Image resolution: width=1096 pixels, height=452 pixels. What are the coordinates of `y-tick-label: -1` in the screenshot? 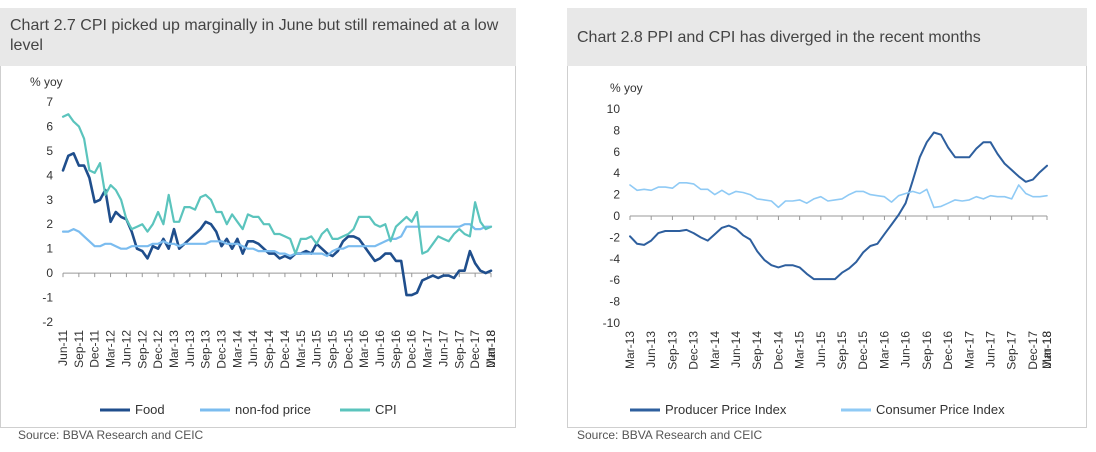 It's located at (47, 298).